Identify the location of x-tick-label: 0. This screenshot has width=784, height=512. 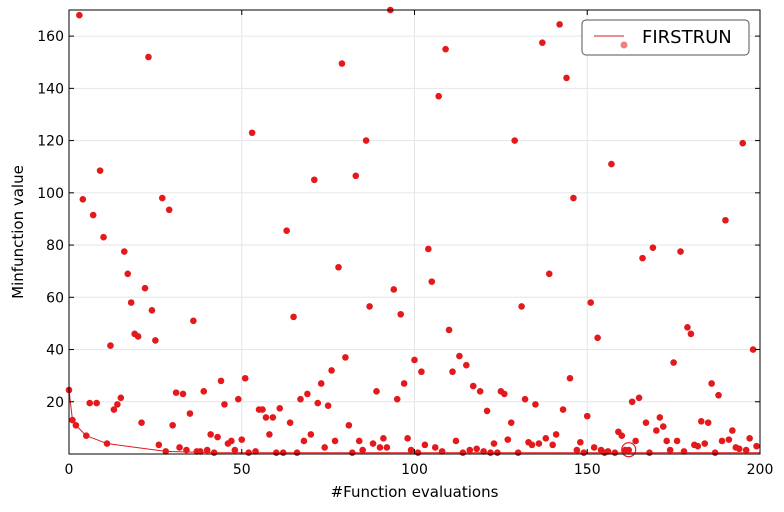
(69, 470).